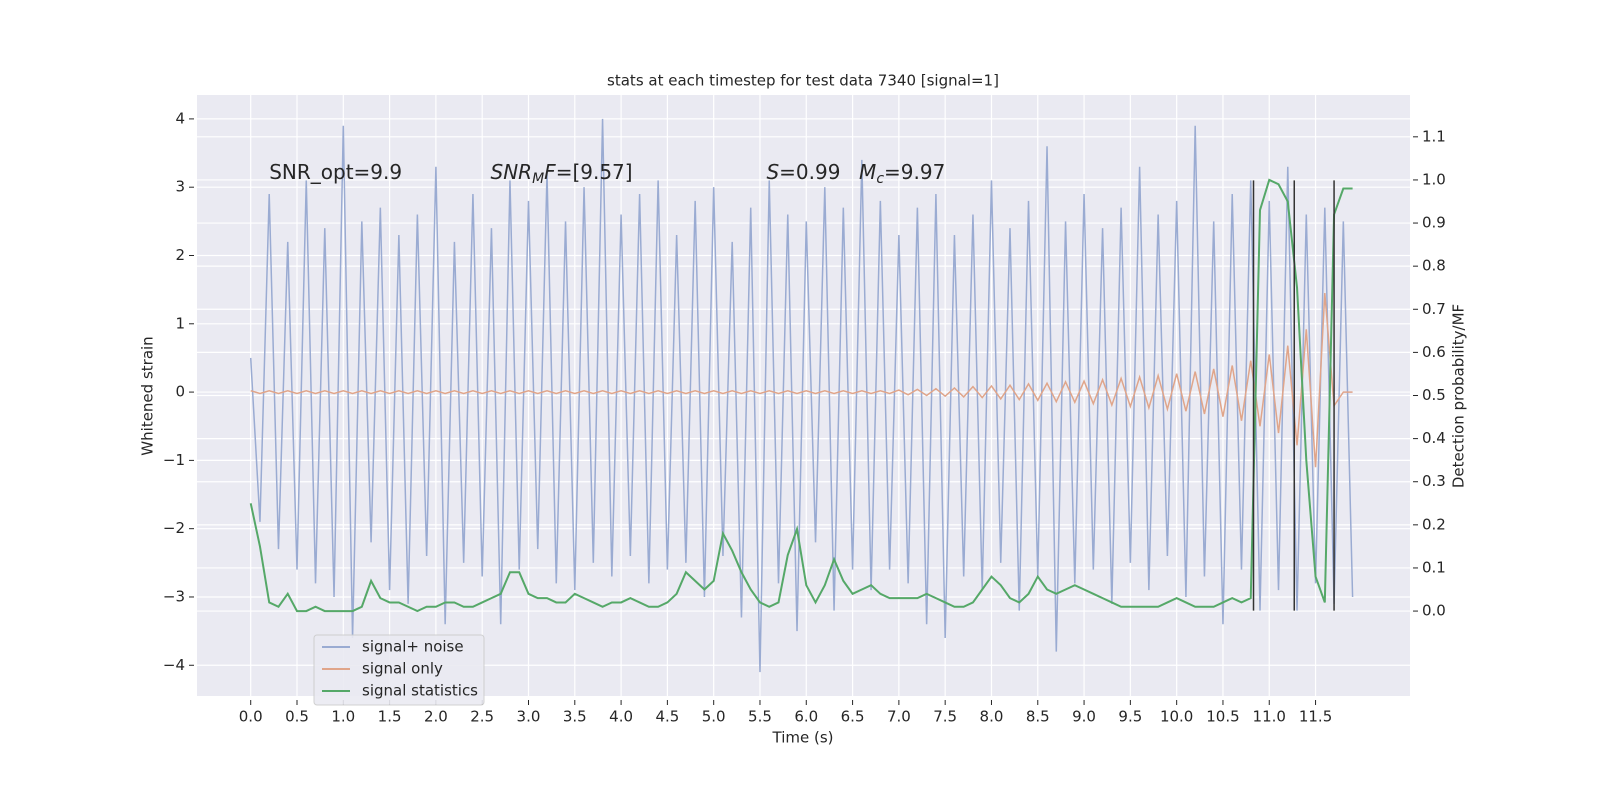 Image resolution: width=1600 pixels, height=800 pixels. I want to click on x-tick-label: 3.5, so click(575, 717).